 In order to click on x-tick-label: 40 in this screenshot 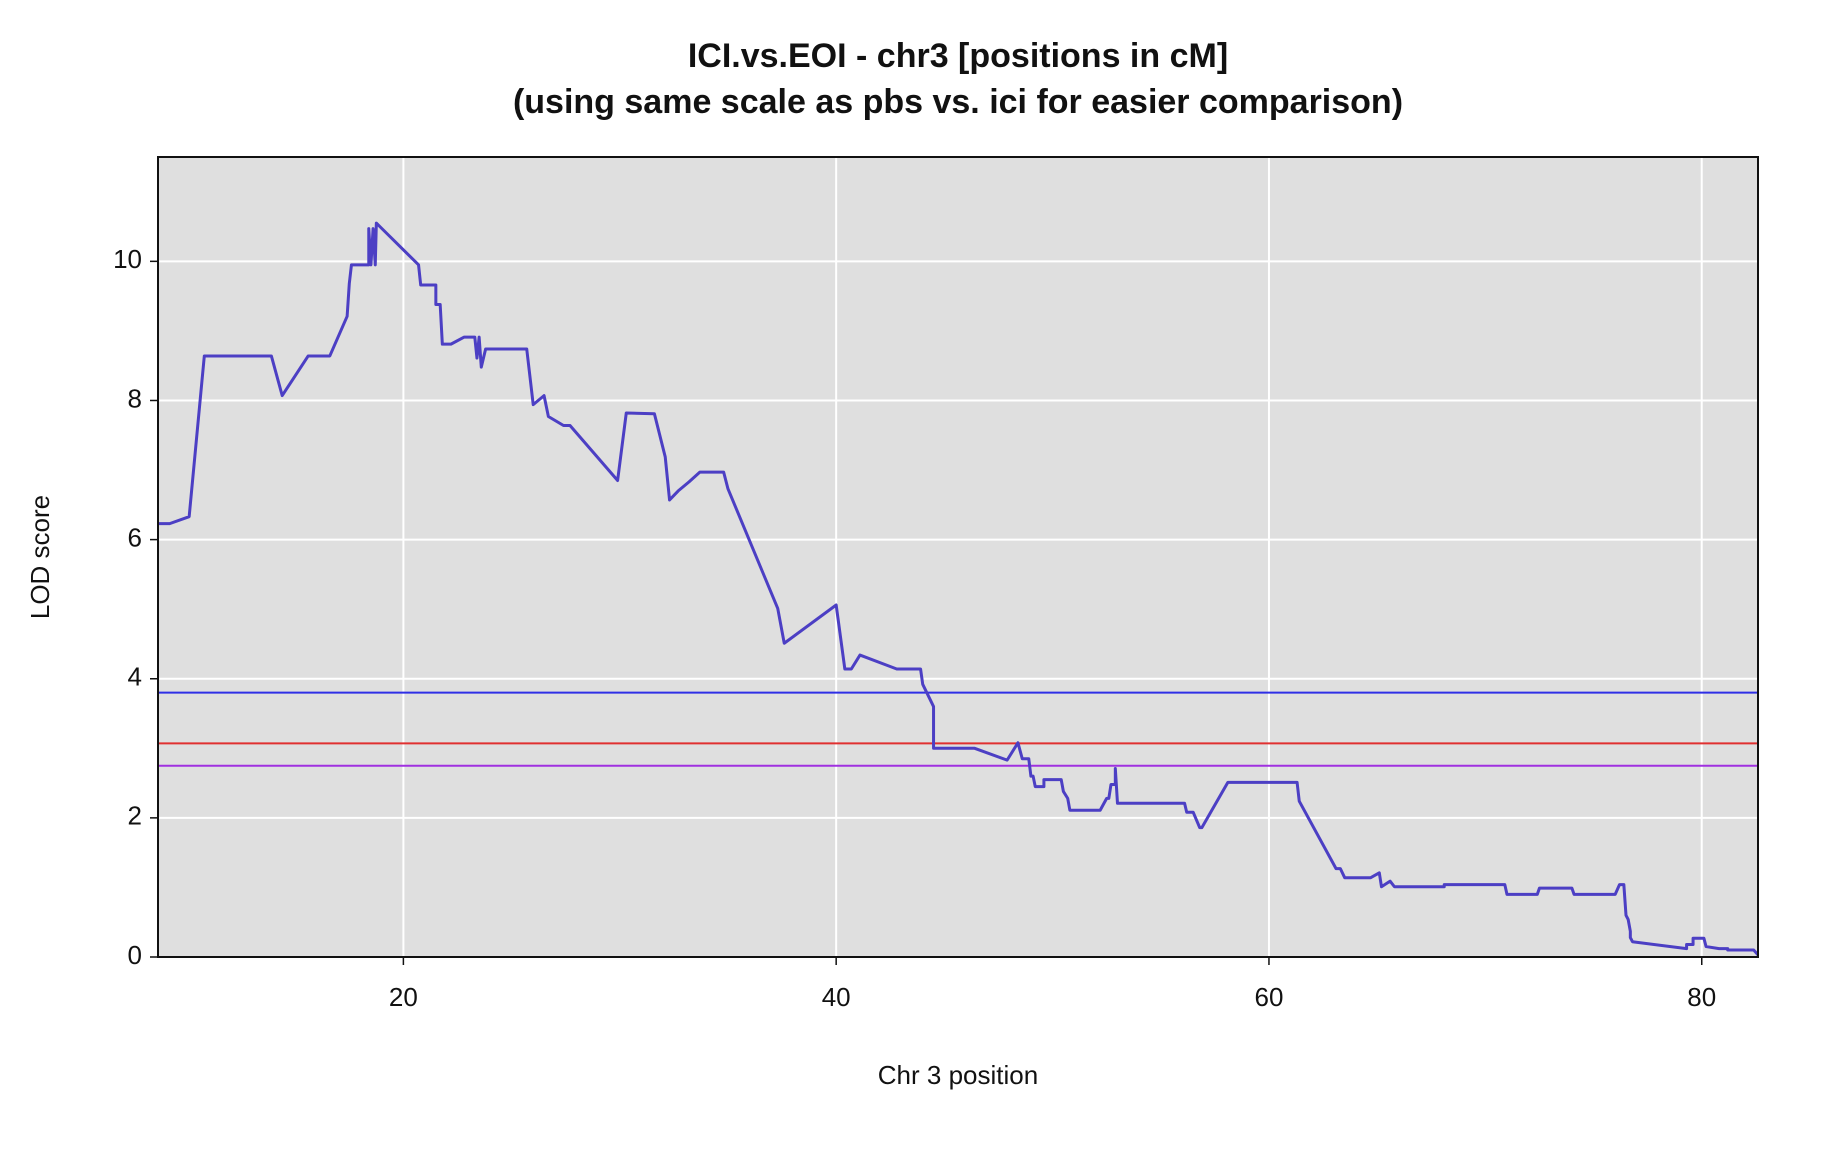, I will do `click(836, 997)`.